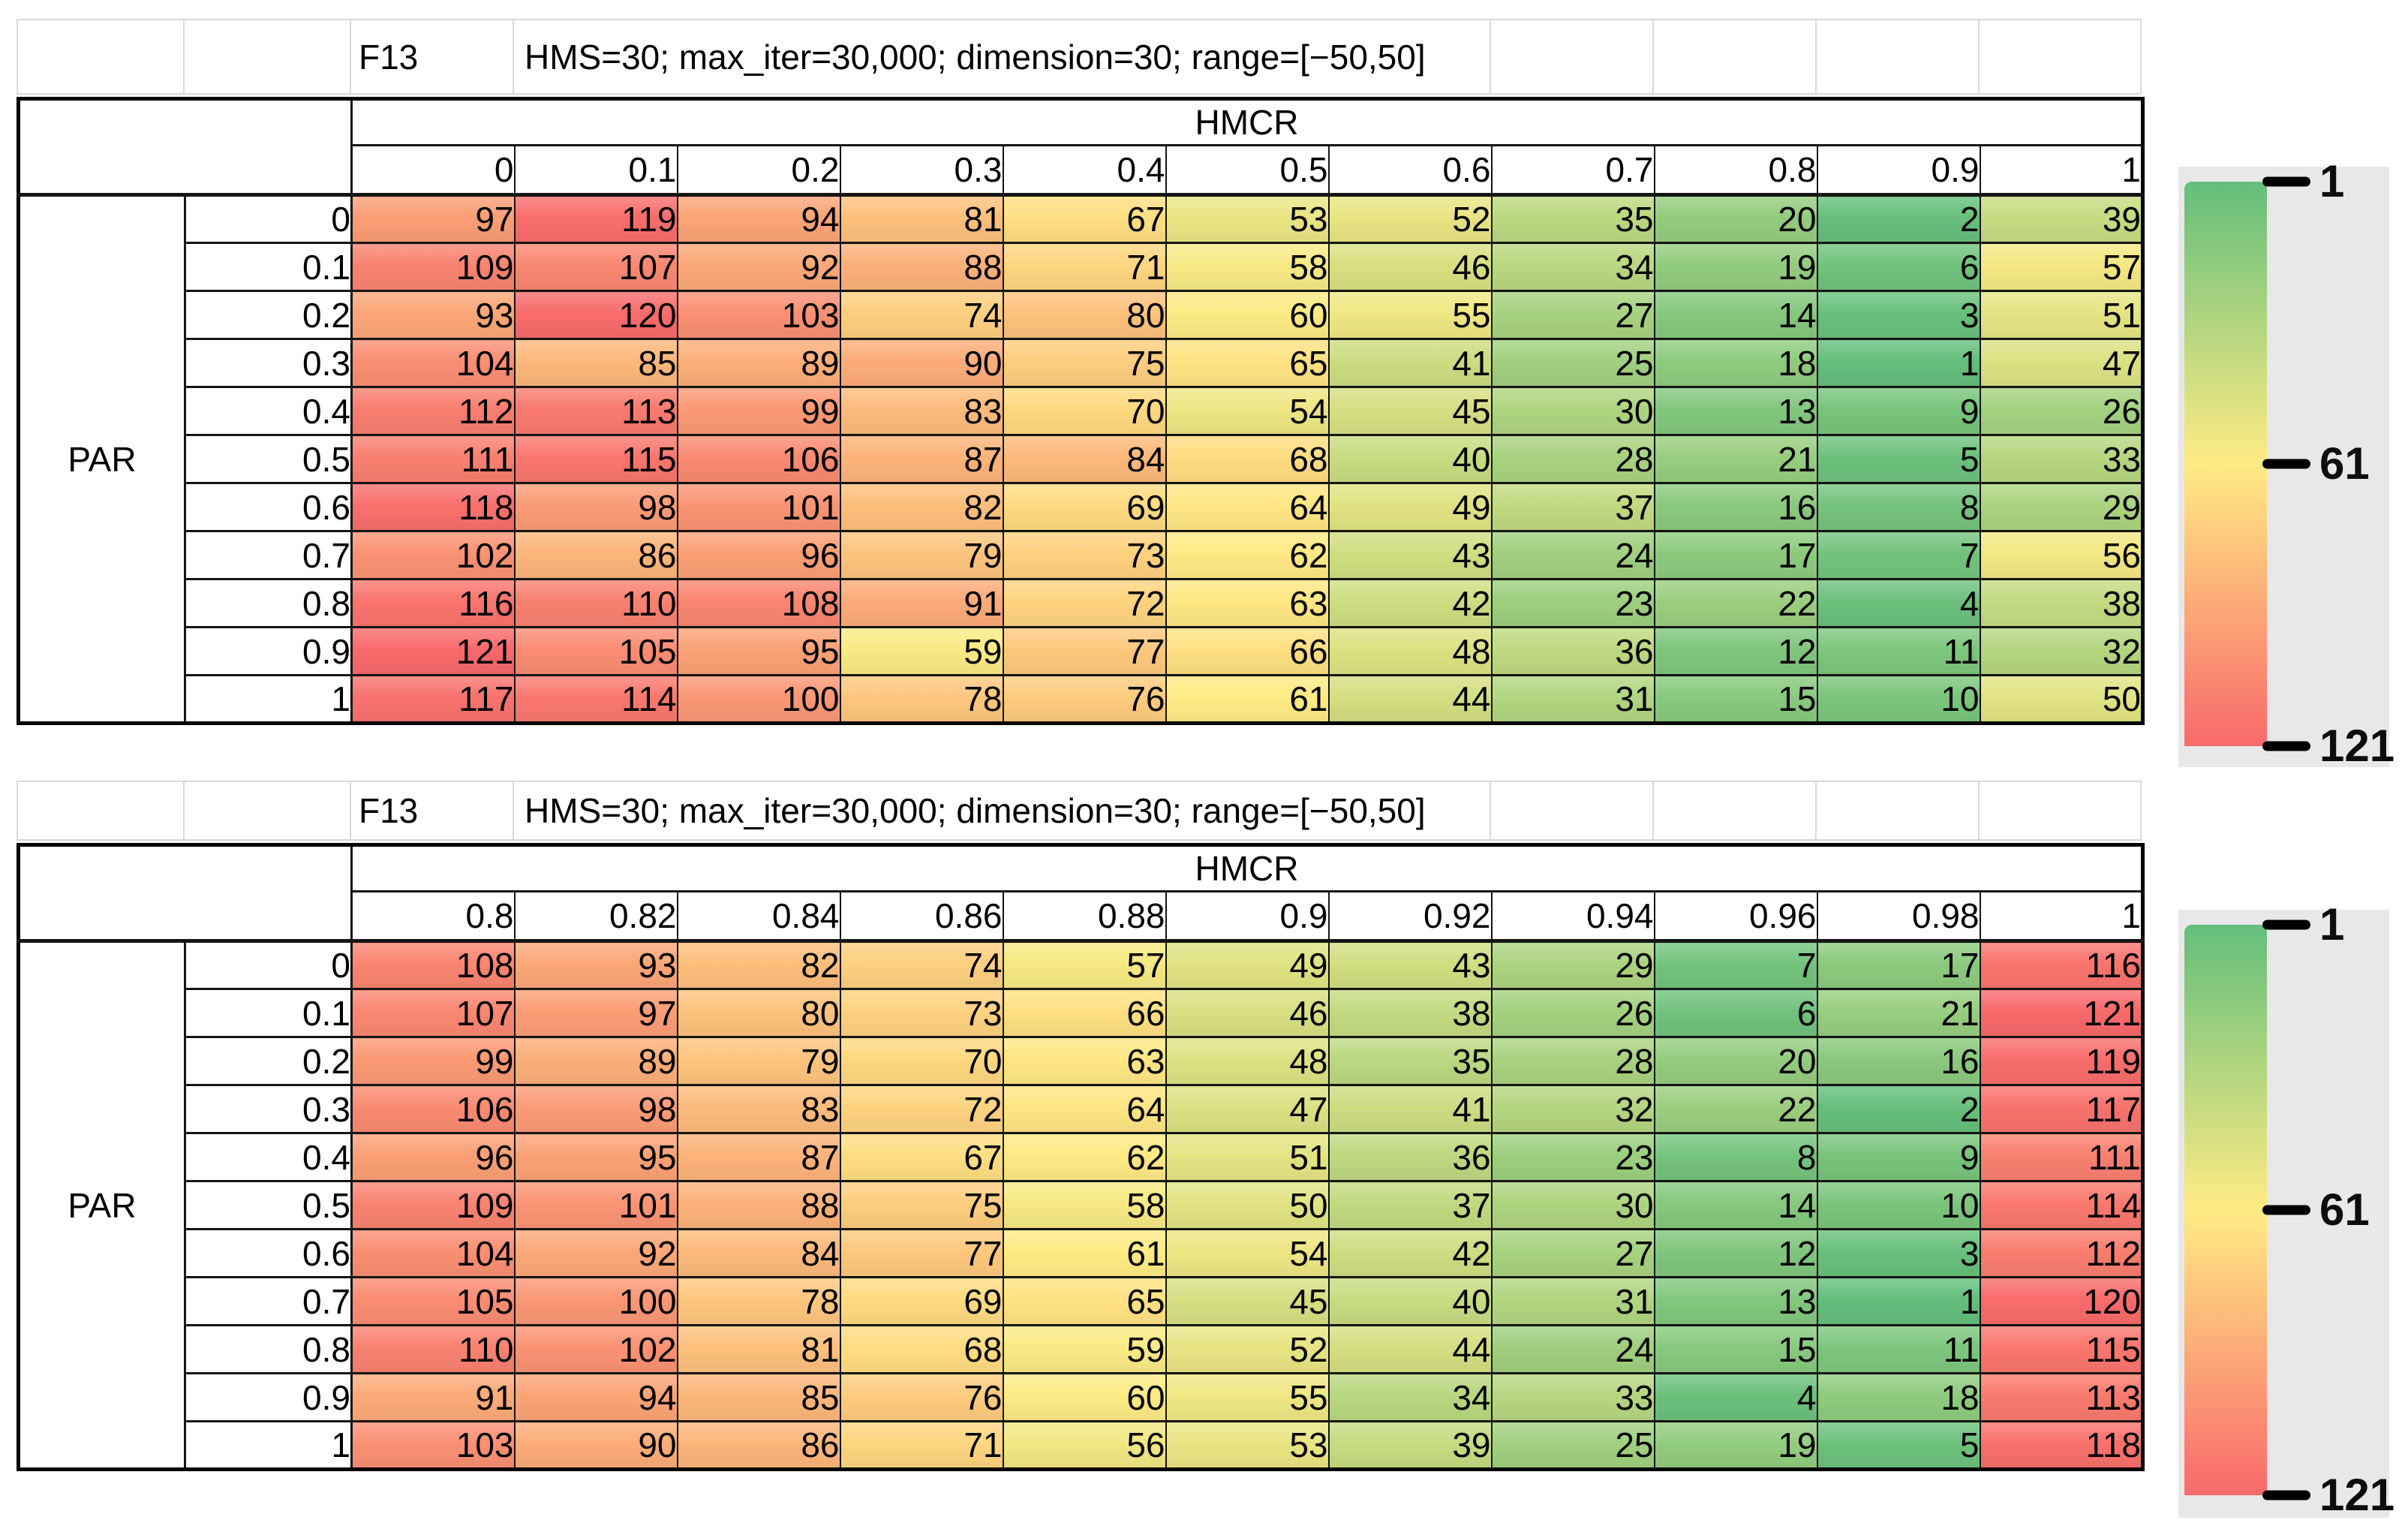  What do you see at coordinates (921, 917) in the screenshot?
I see `hmcr-col-label: 0.86` at bounding box center [921, 917].